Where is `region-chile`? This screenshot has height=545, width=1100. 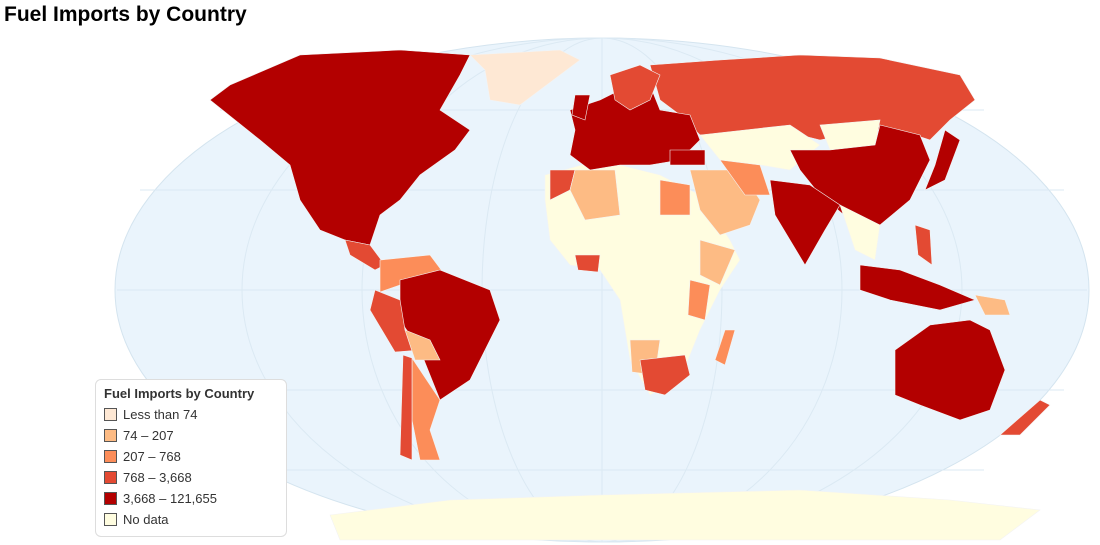 region-chile is located at coordinates (406, 407).